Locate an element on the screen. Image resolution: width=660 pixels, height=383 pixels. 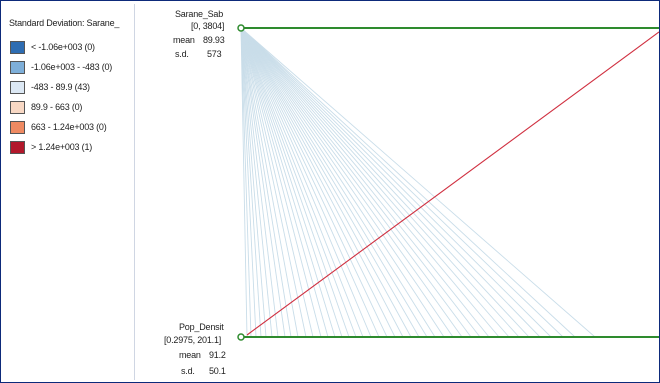
top-axis-mean-label: mean is located at coordinates (184, 40).